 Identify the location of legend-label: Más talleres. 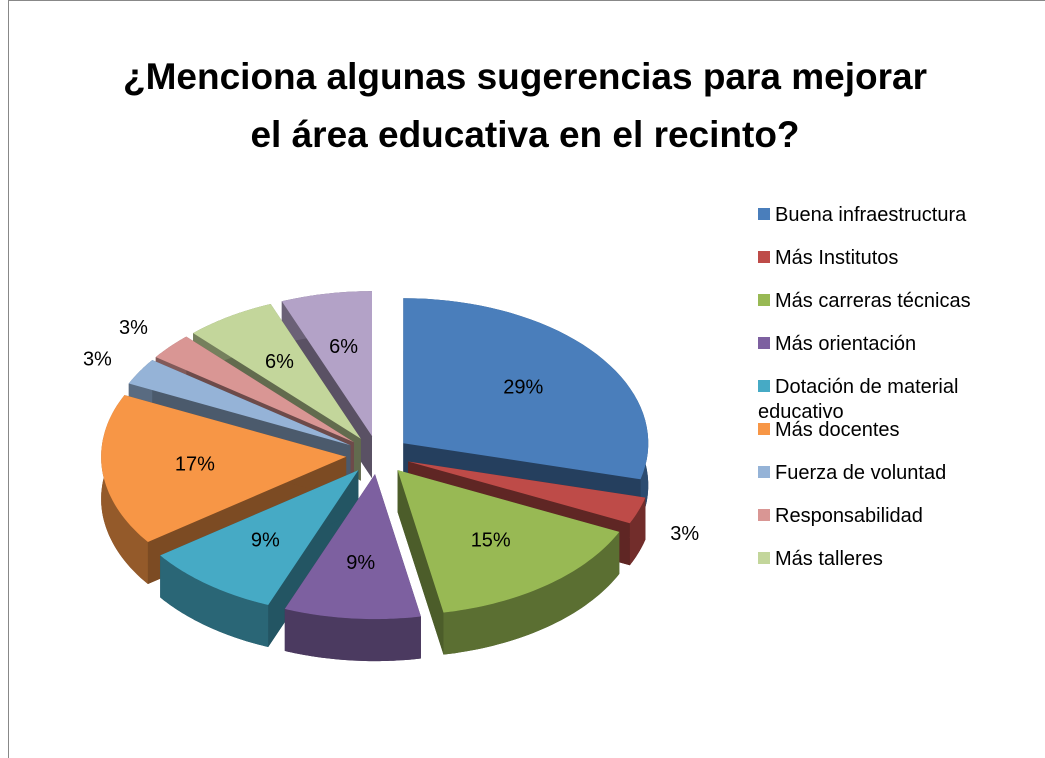
(829, 559).